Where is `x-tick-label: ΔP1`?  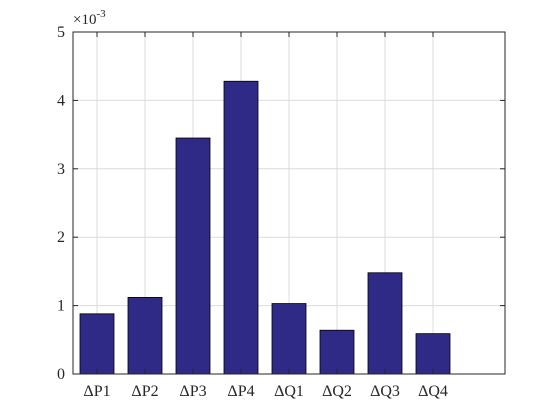 x-tick-label: ΔP1 is located at coordinates (96, 391).